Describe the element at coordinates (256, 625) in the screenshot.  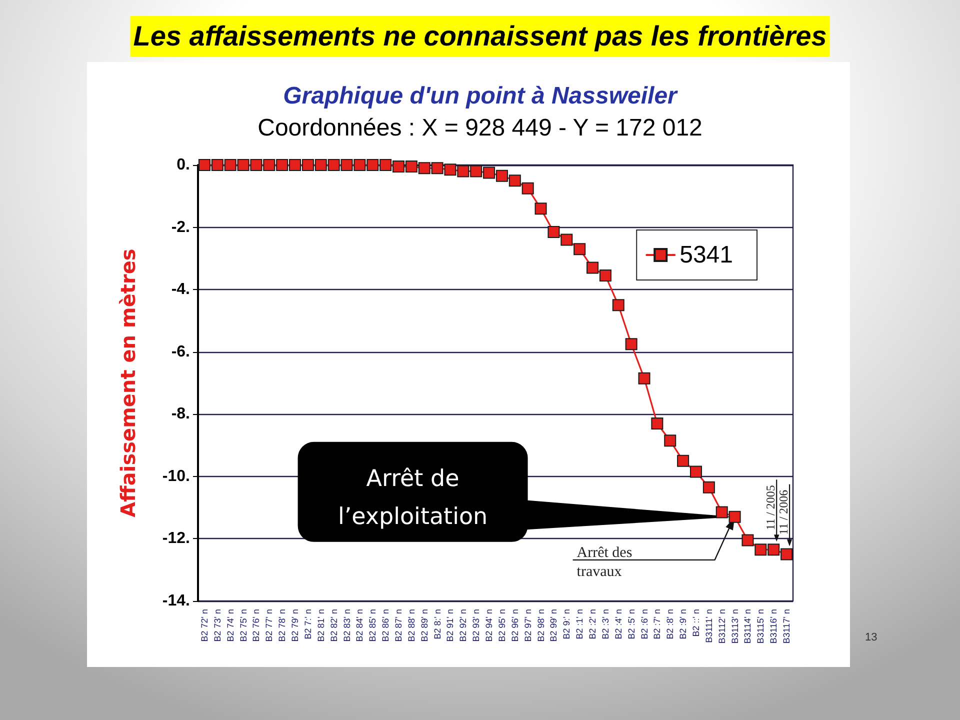
I see `x-tick-label: B2 76' n` at that location.